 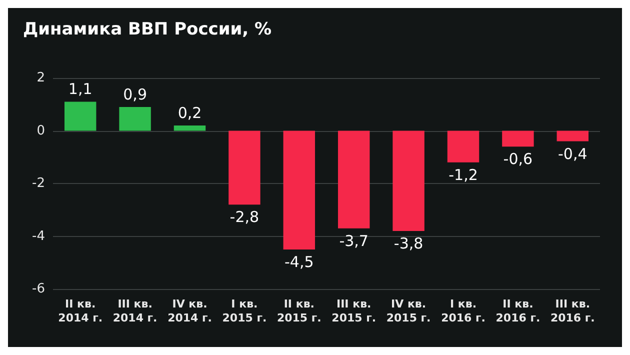 What do you see at coordinates (463, 311) in the screenshot?
I see `x-tick-label: I кв. 2016 г.` at bounding box center [463, 311].